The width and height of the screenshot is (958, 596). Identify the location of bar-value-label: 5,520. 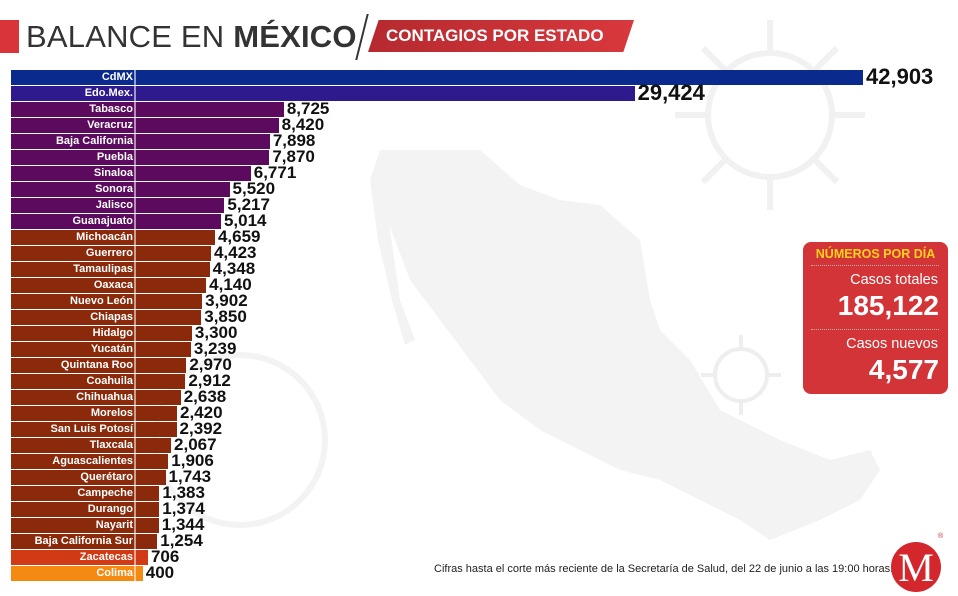
(254, 188).